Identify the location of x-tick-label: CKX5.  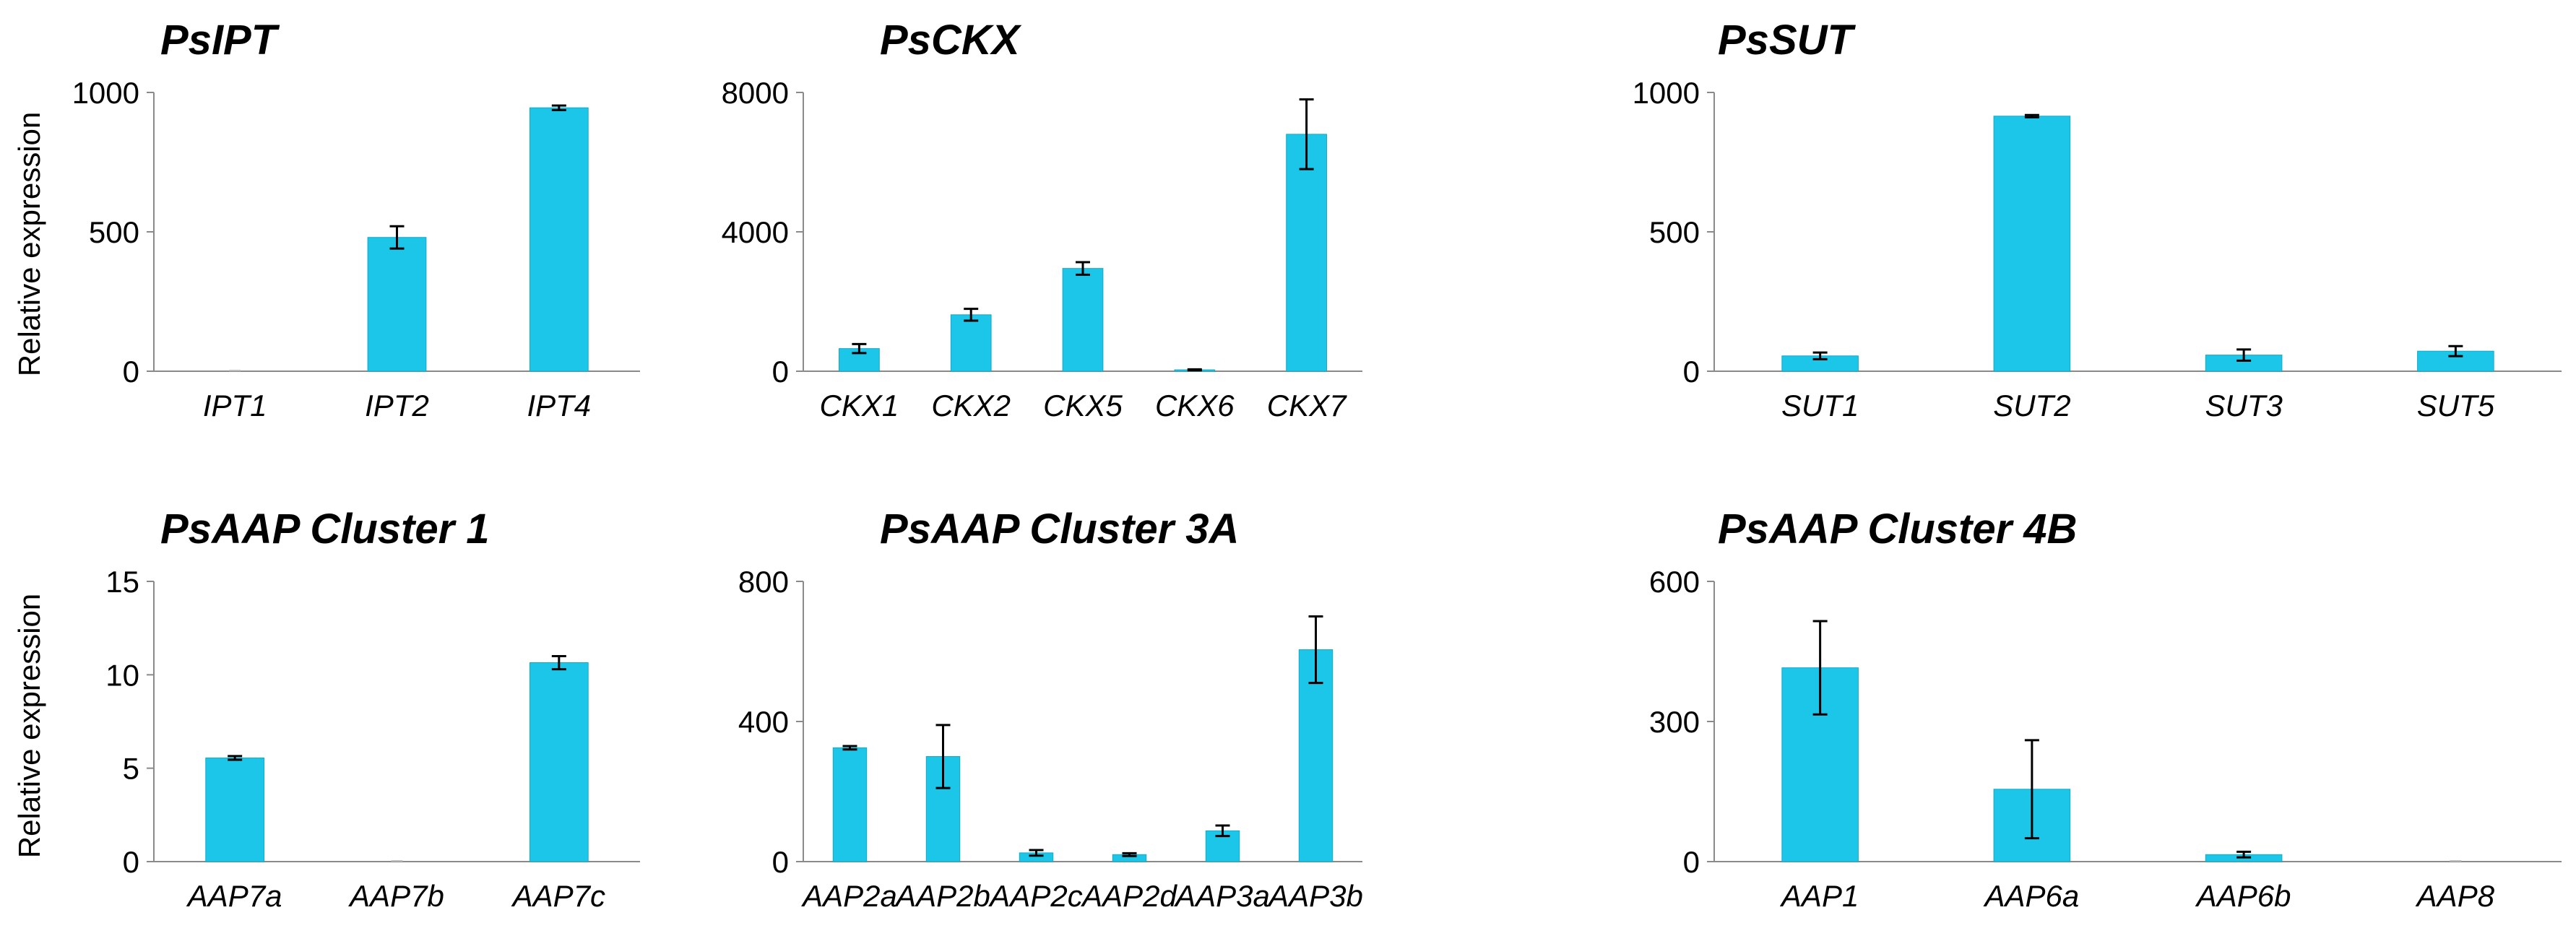
(1083, 405).